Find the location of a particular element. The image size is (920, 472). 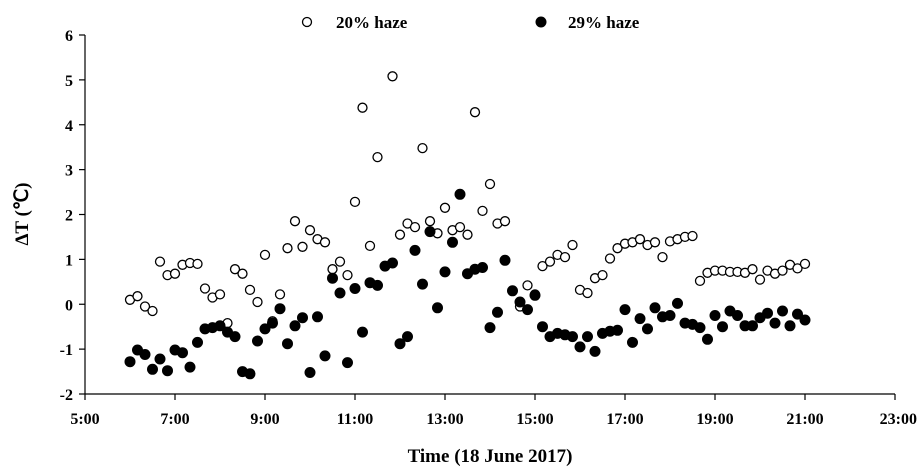

legend-label-20-haze: 20% haze is located at coordinates (372, 22).